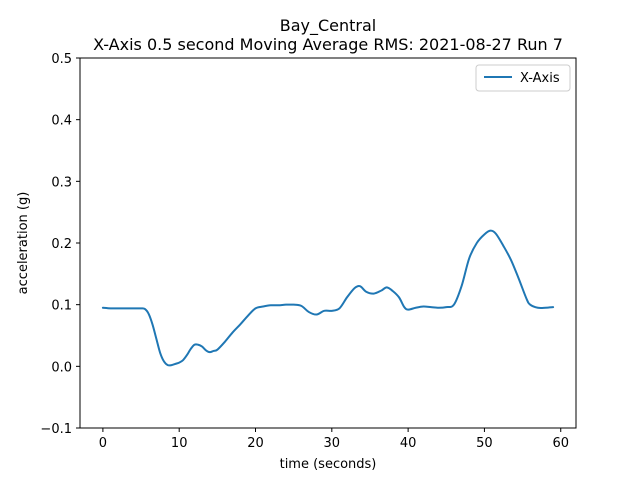 The image size is (640, 480). What do you see at coordinates (103, 443) in the screenshot?
I see `x-tick-label: 0` at bounding box center [103, 443].